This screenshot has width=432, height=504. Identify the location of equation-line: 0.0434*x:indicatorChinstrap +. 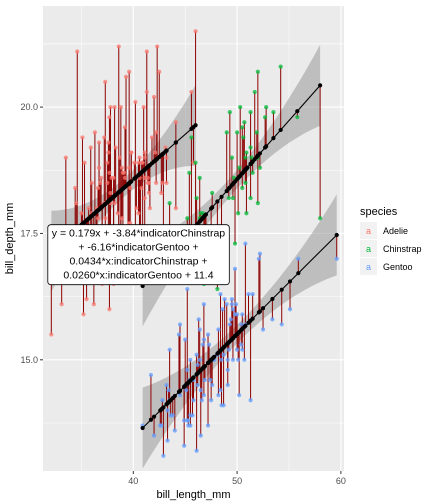
(138, 262).